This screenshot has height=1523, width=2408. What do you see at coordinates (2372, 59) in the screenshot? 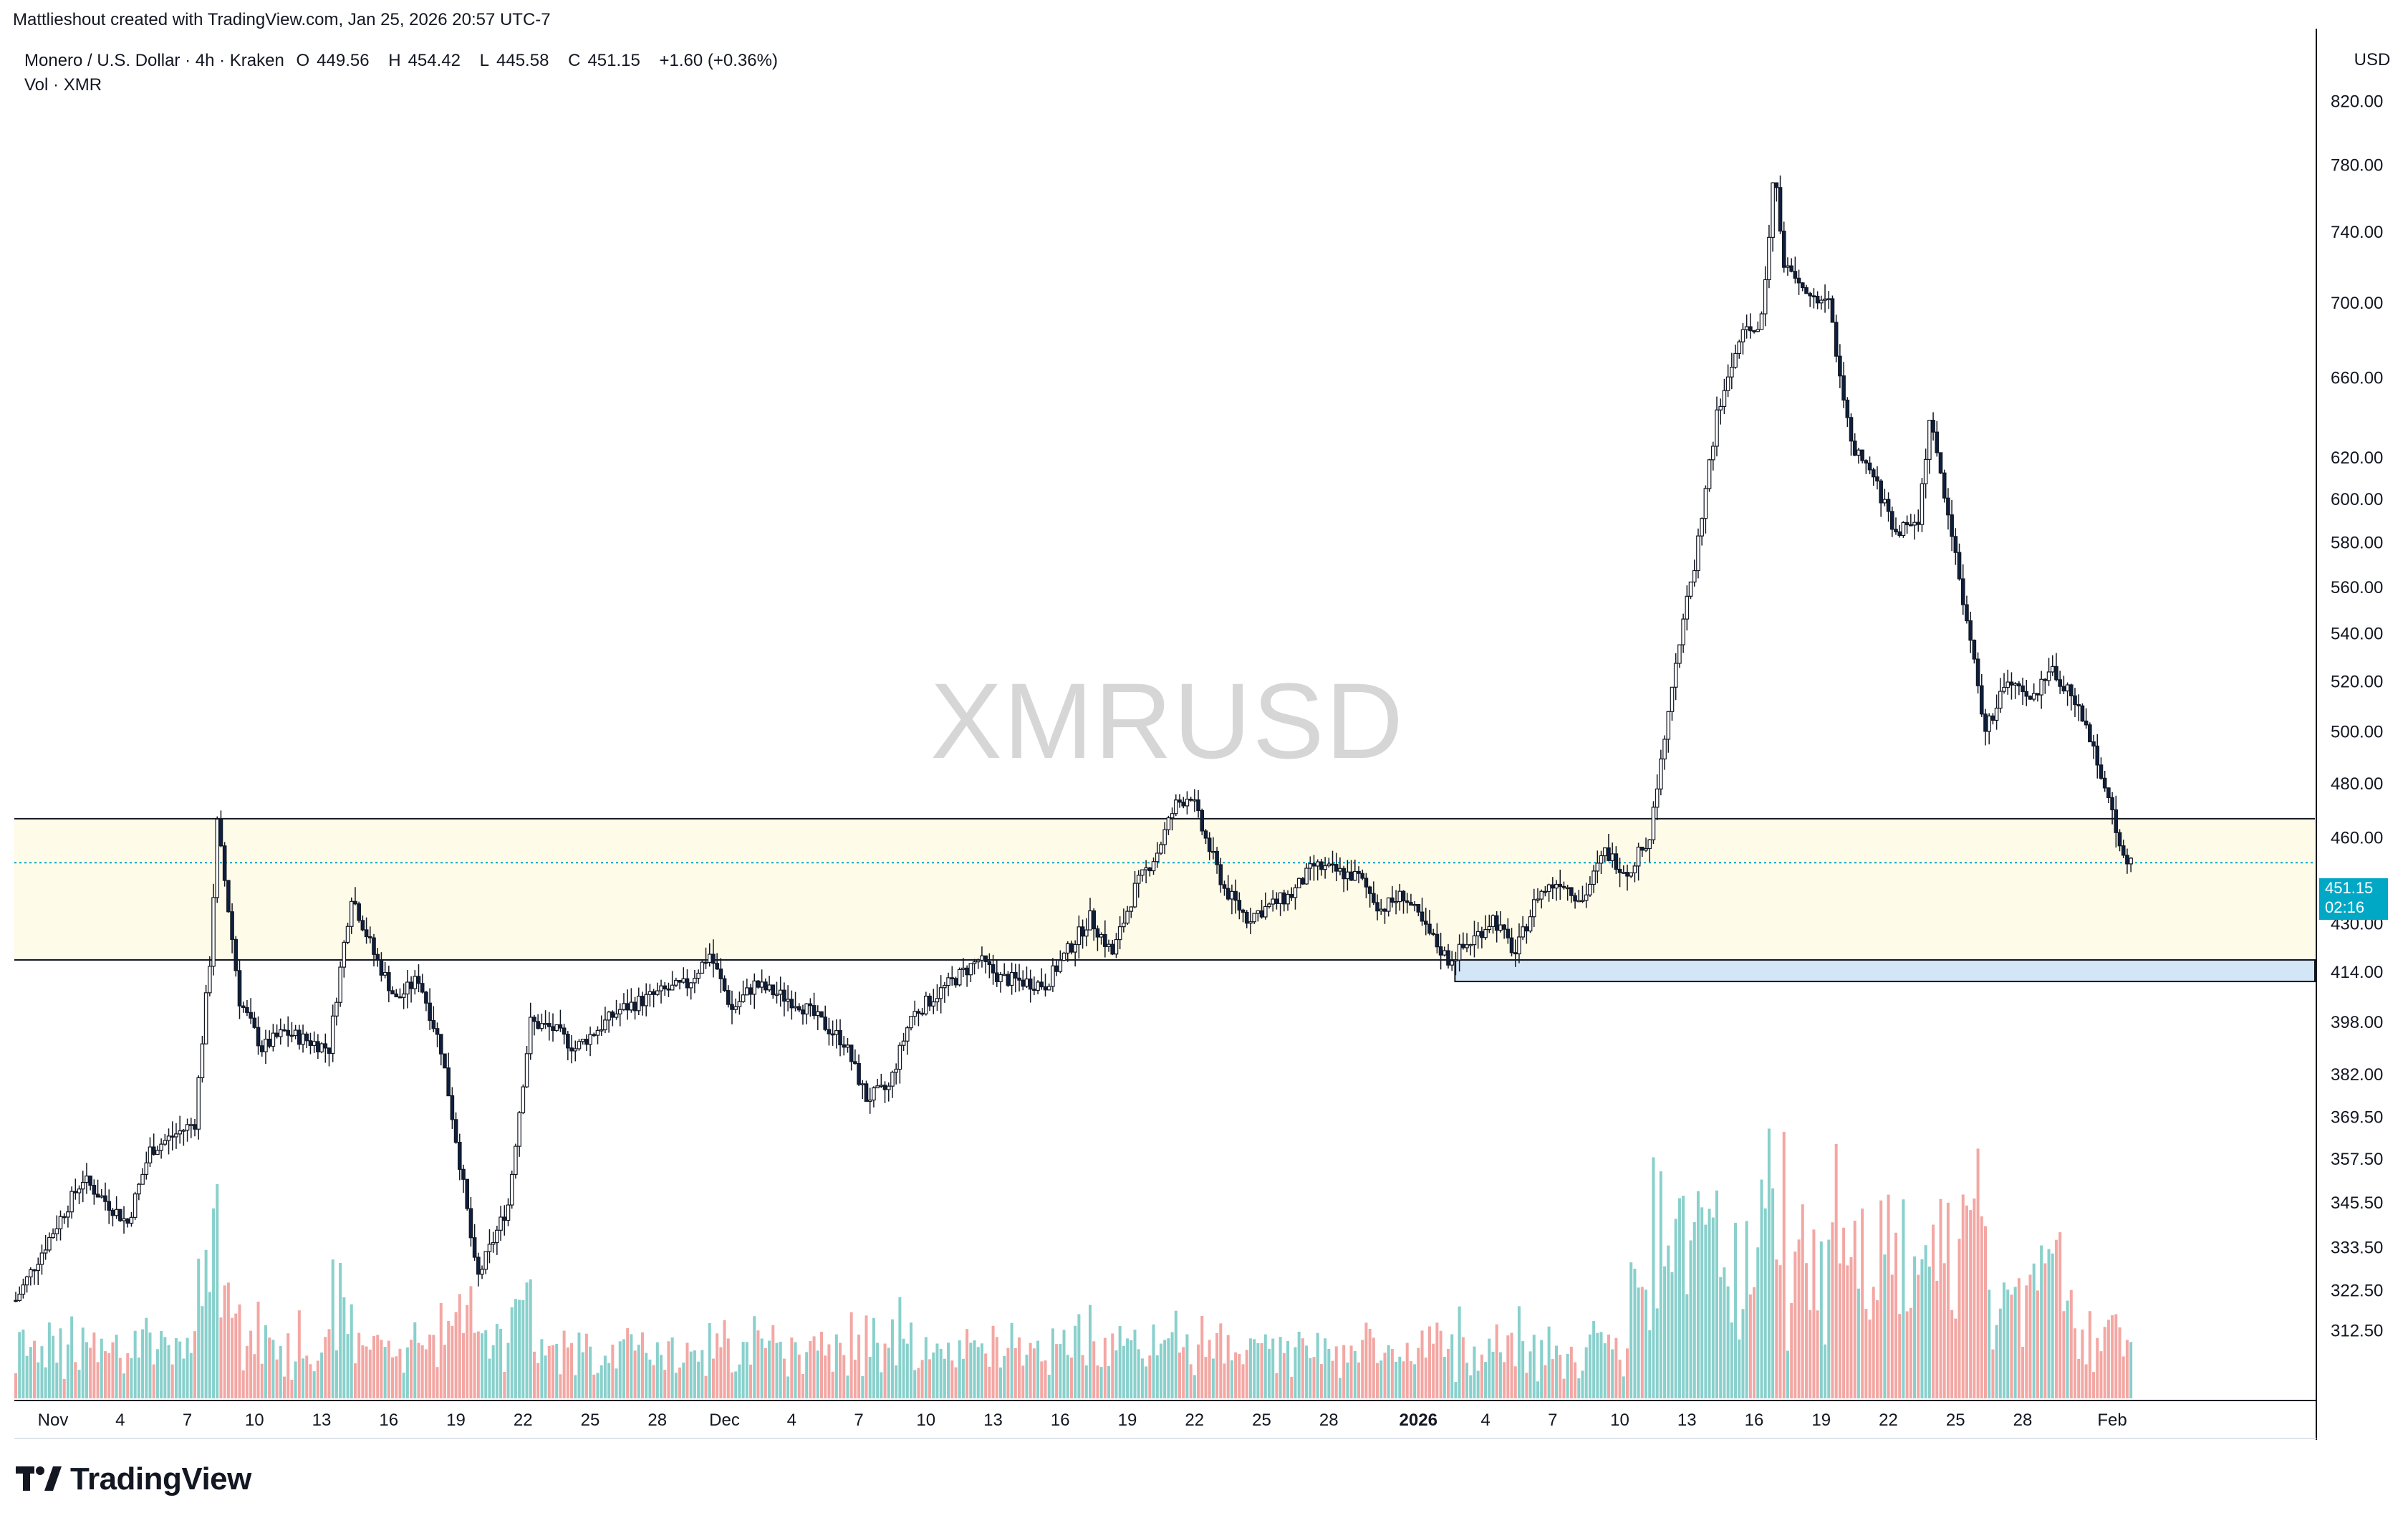
I see `currency-label: USD` at bounding box center [2372, 59].